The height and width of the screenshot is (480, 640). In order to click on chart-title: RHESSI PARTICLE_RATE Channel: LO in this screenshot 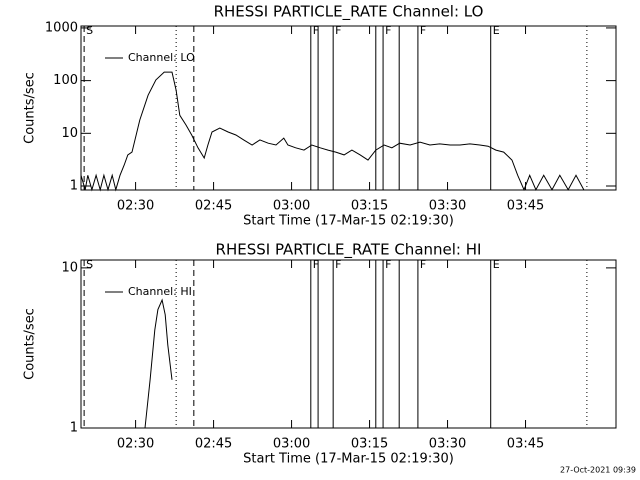, I will do `click(349, 12)`.